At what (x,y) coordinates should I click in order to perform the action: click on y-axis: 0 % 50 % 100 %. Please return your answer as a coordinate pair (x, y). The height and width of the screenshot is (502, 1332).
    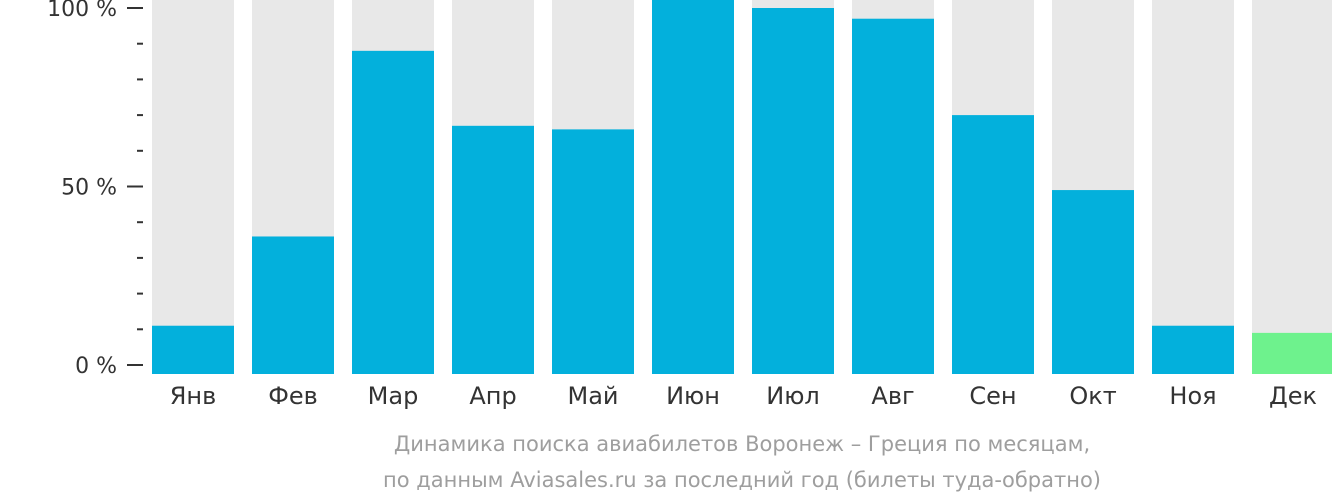
    Looking at the image, I should click on (95, 189).